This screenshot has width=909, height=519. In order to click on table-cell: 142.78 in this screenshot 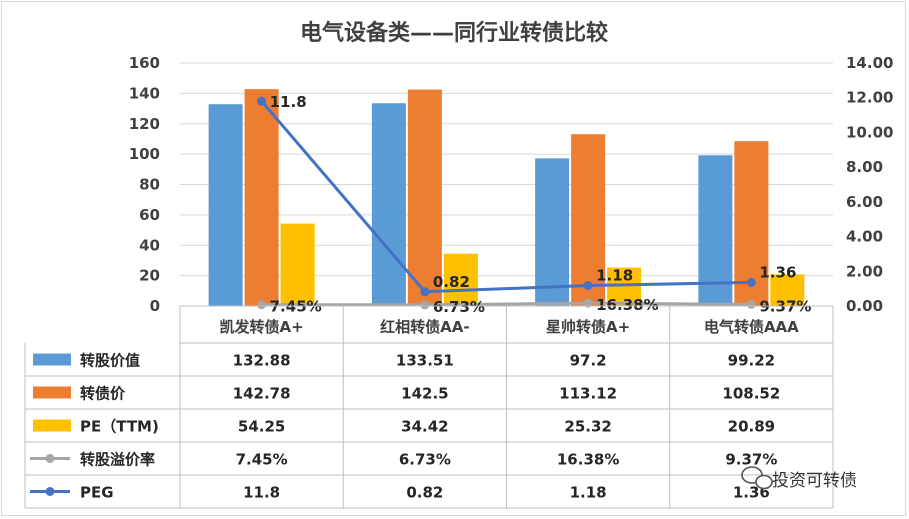, I will do `click(262, 394)`.